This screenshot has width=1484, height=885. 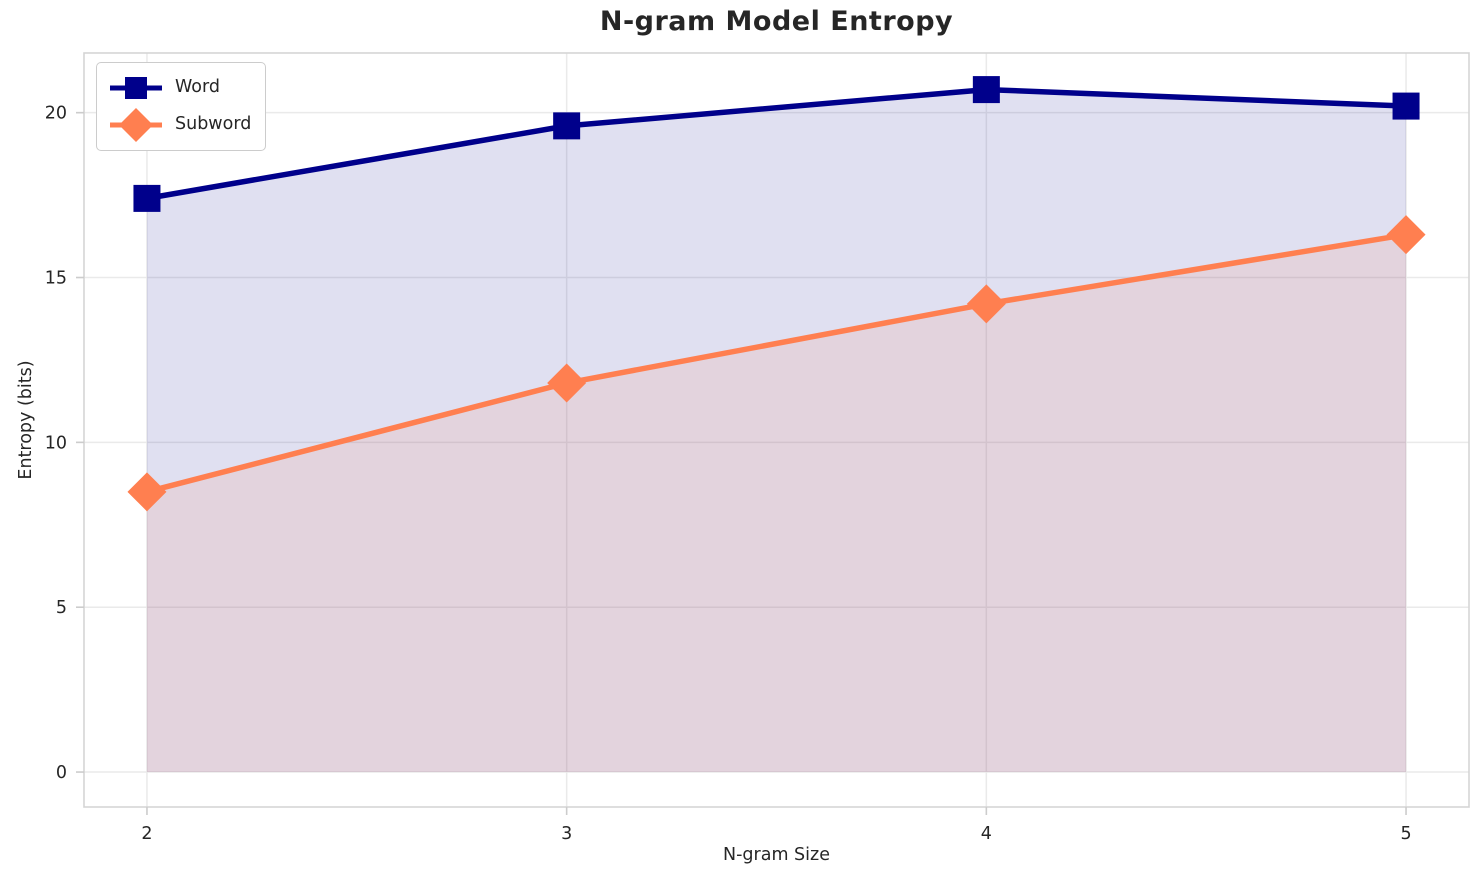 I want to click on legend-item-subword: Subword, so click(x=179, y=125).